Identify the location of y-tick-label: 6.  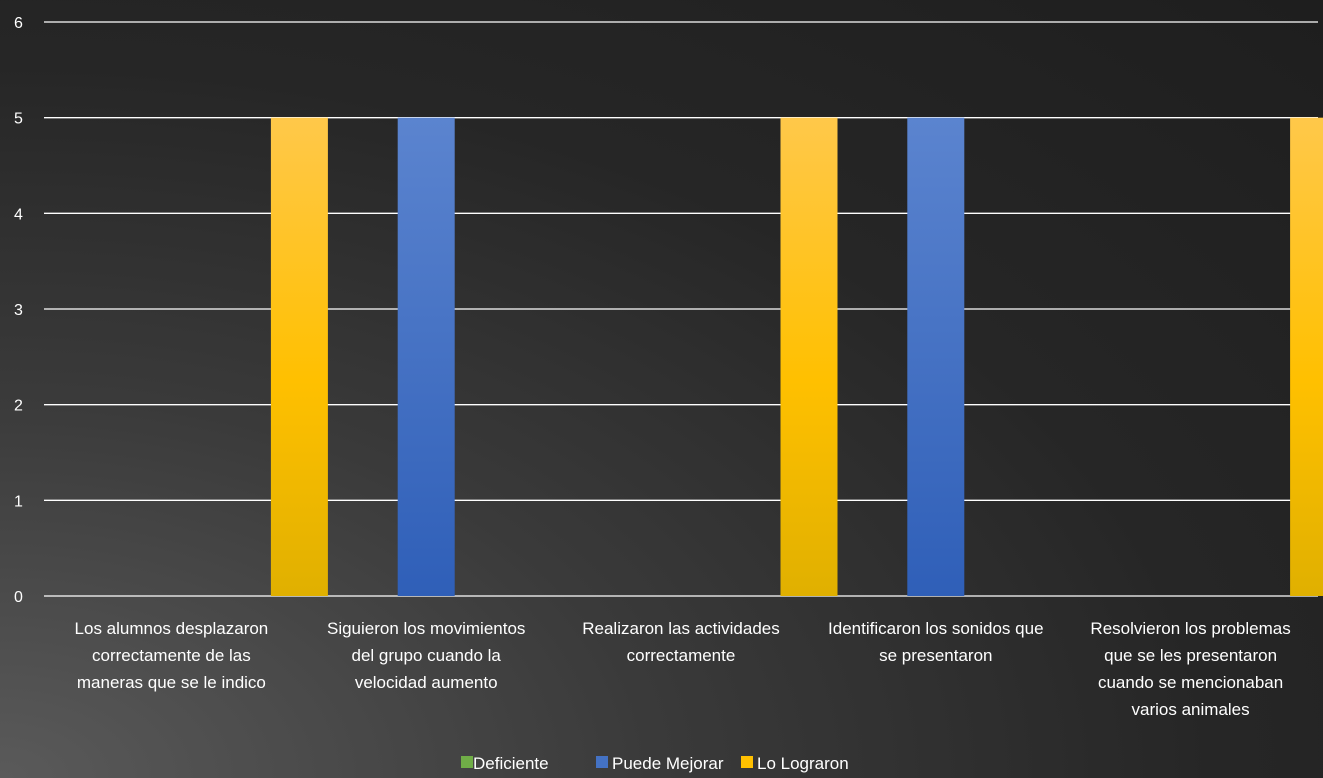
(18, 23).